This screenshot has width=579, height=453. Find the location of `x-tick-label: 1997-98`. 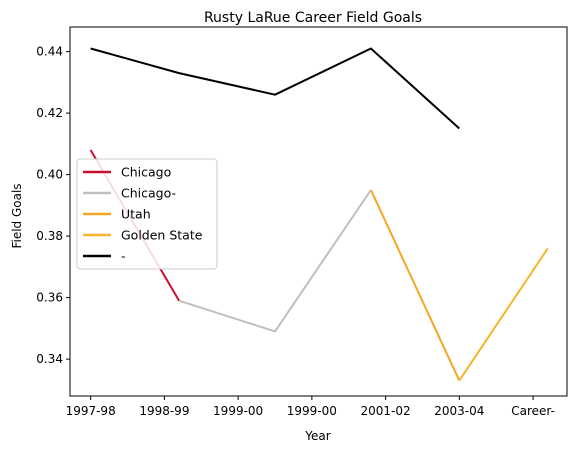

x-tick-label: 1997-98 is located at coordinates (91, 411).